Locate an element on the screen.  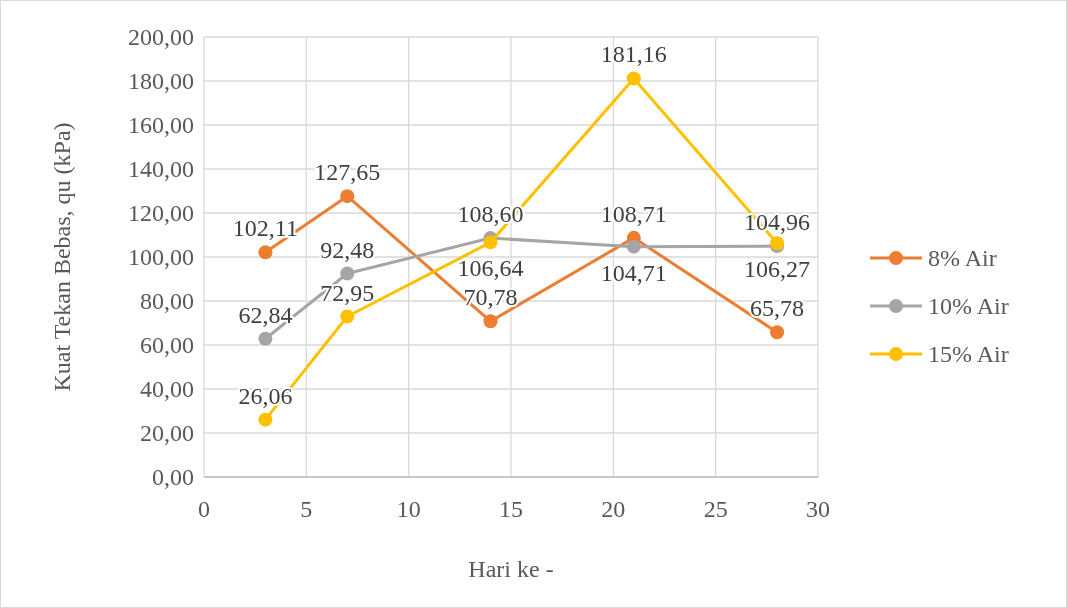
data-label: 127,65 is located at coordinates (347, 172).